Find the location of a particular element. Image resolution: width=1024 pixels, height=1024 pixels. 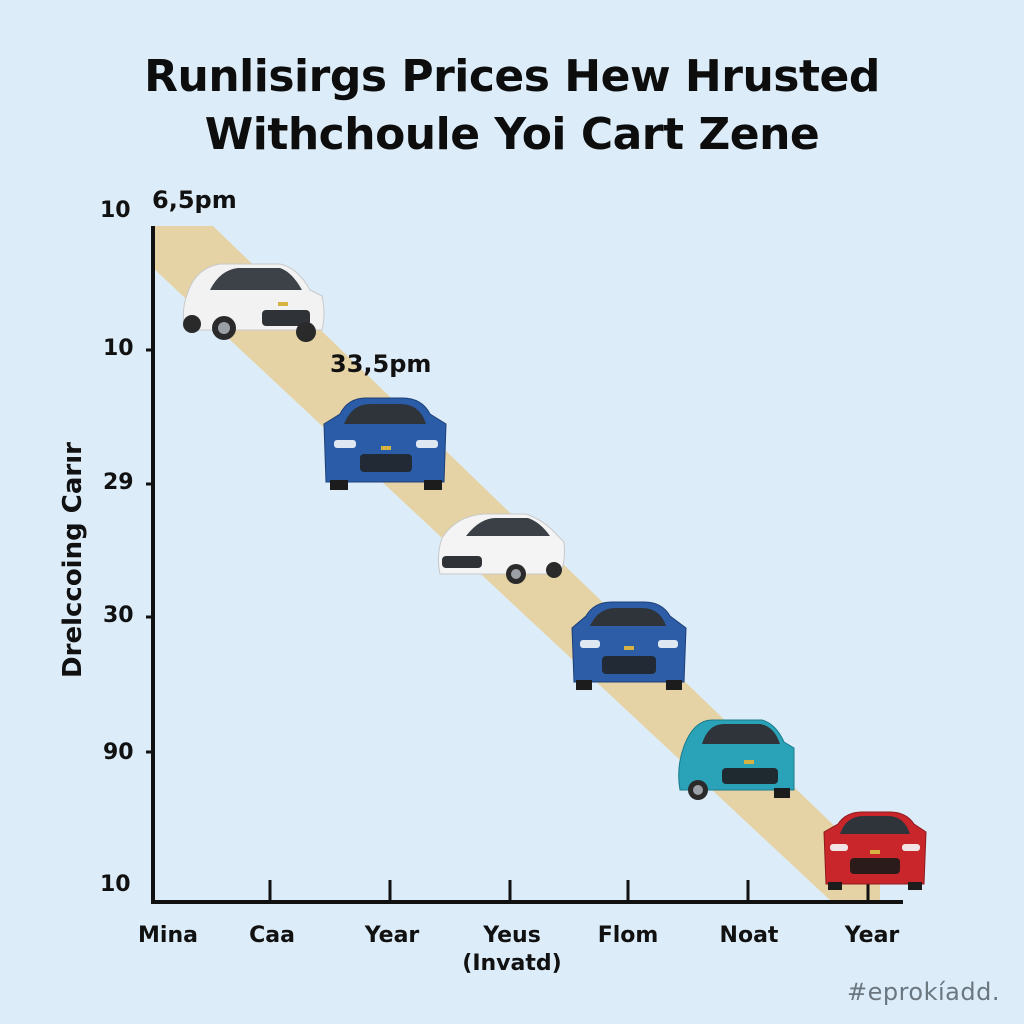

car-marker-white-sedan is located at coordinates (501, 548).